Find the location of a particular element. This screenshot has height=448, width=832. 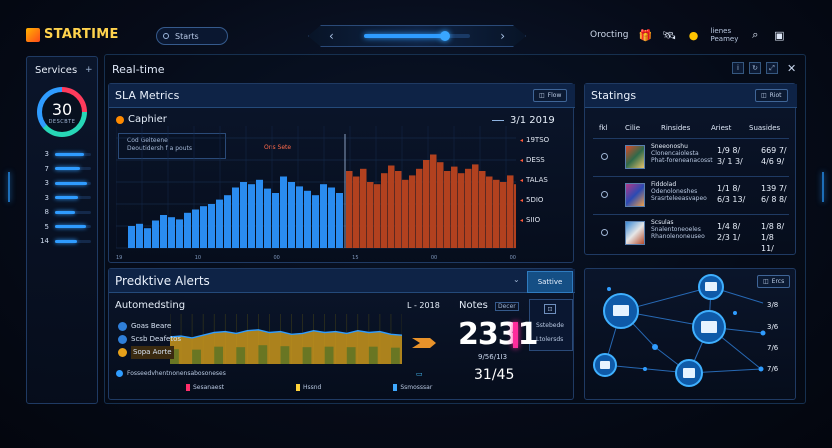

col-2: Cilie is located at coordinates (633, 128).